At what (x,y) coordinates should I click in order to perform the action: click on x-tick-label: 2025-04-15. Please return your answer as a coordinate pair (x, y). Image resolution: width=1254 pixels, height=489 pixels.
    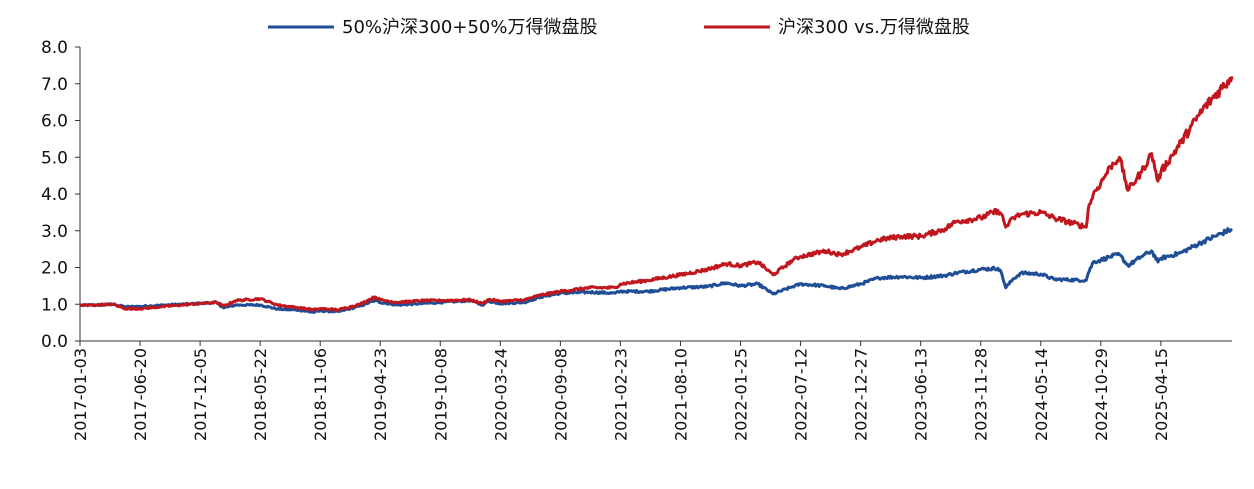
    Looking at the image, I should click on (1161, 394).